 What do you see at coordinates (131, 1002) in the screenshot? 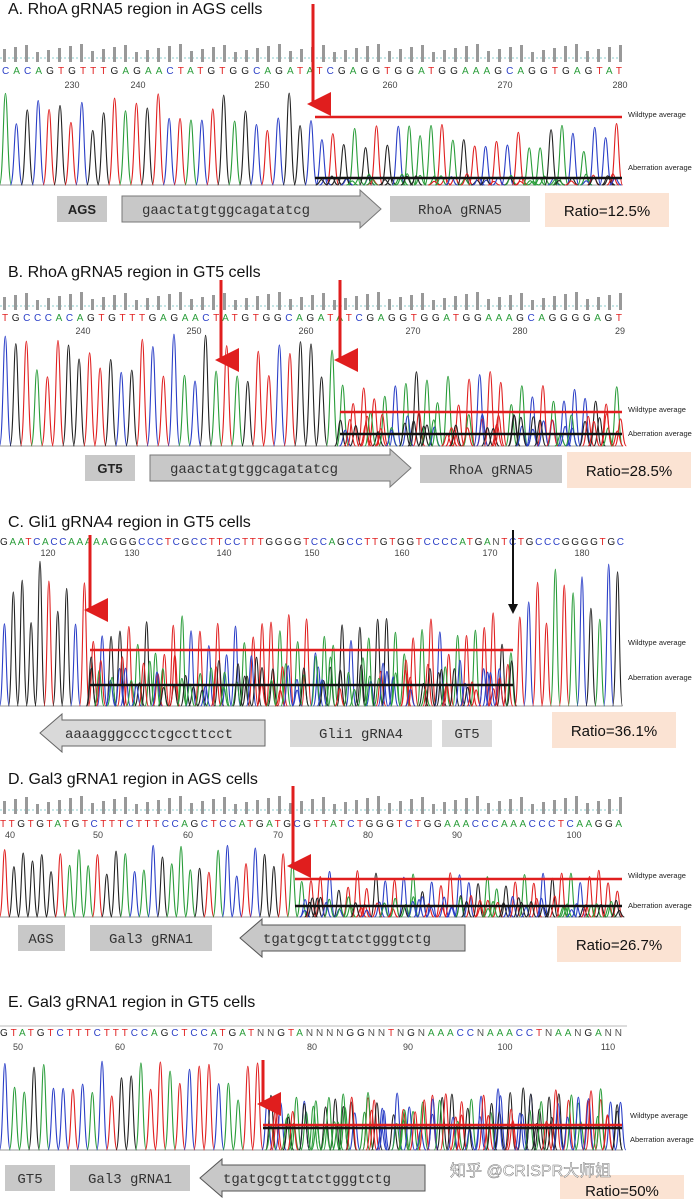
I see `panel-title: E. Gal3 gRNA1 region in GT5 cells` at bounding box center [131, 1002].